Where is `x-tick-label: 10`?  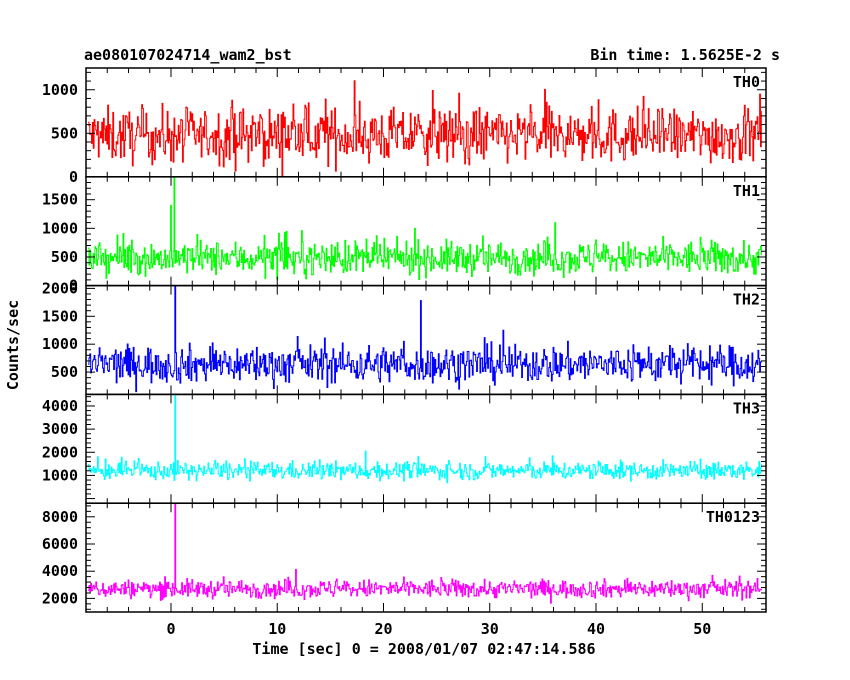
x-tick-label: 10 is located at coordinates (277, 629).